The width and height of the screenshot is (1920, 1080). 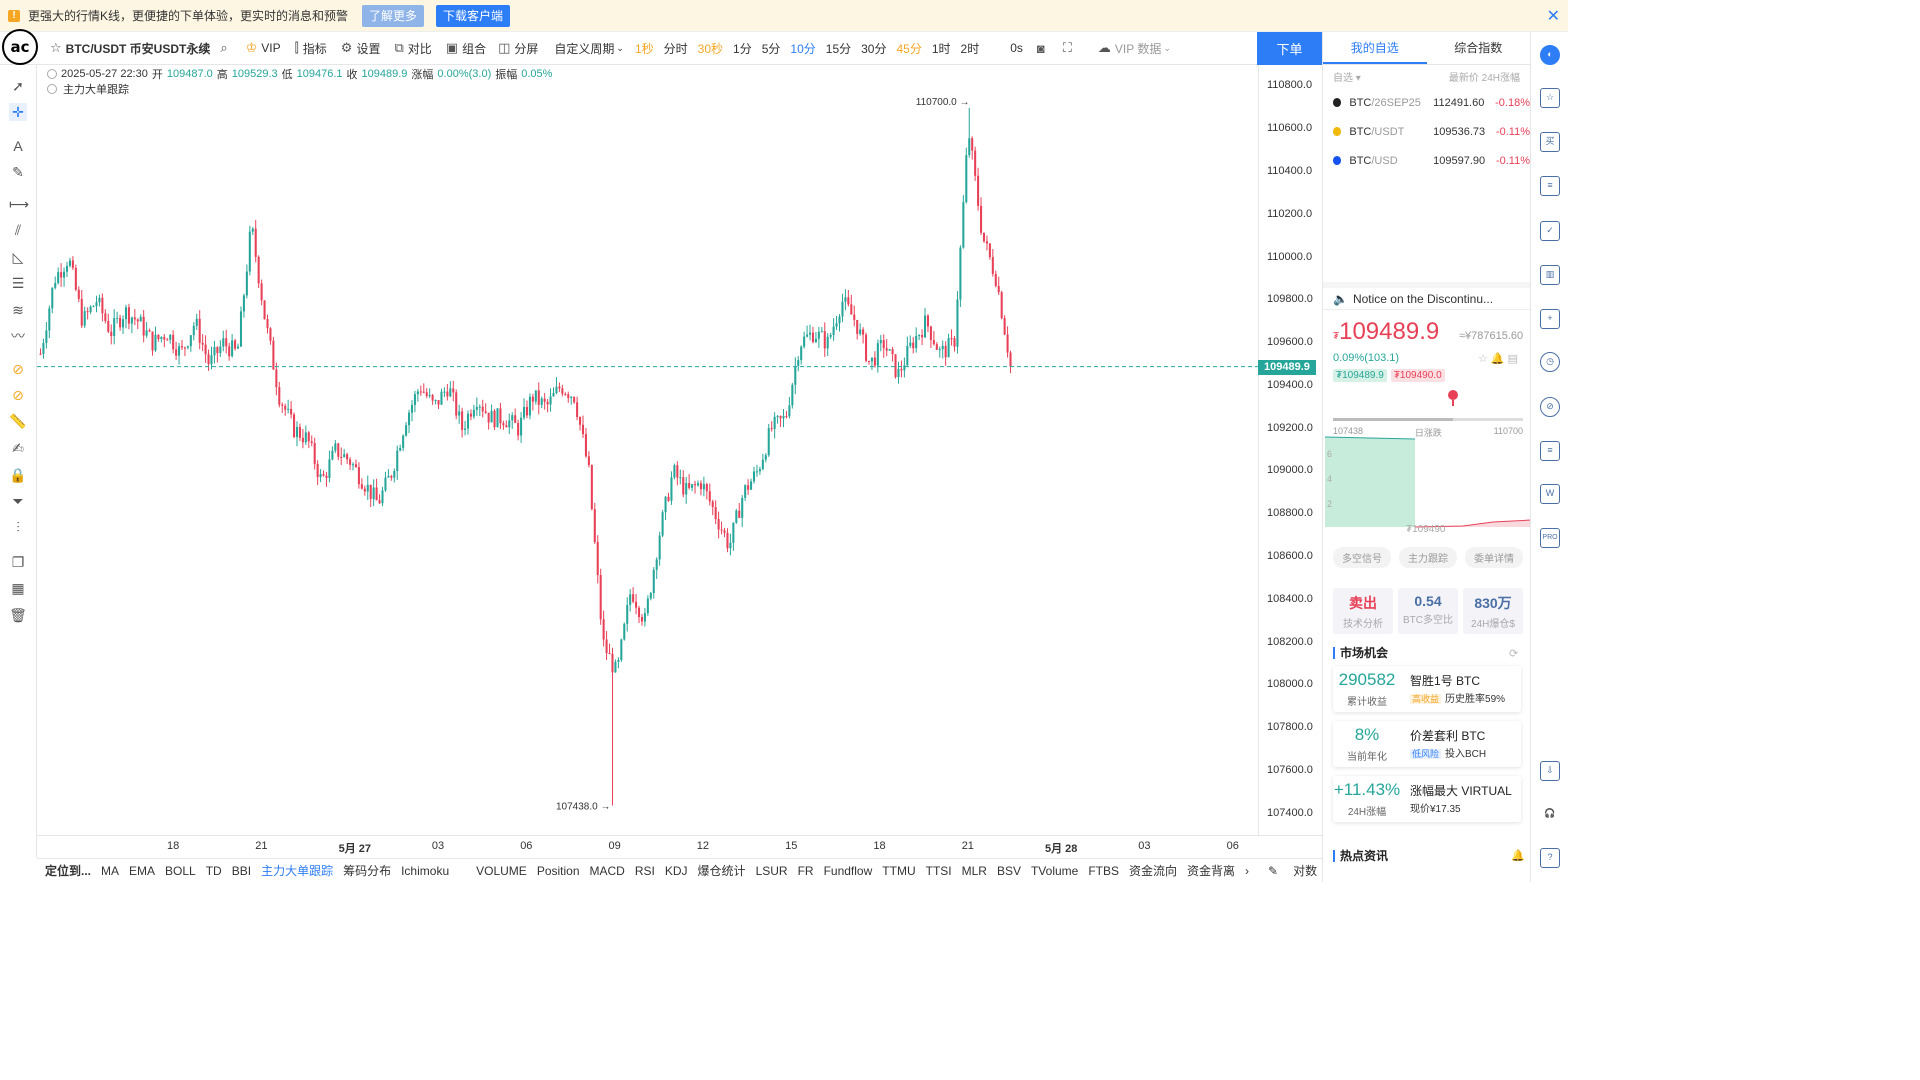 What do you see at coordinates (1478, 48) in the screenshot?
I see `tab-composite-index: 综合指数` at bounding box center [1478, 48].